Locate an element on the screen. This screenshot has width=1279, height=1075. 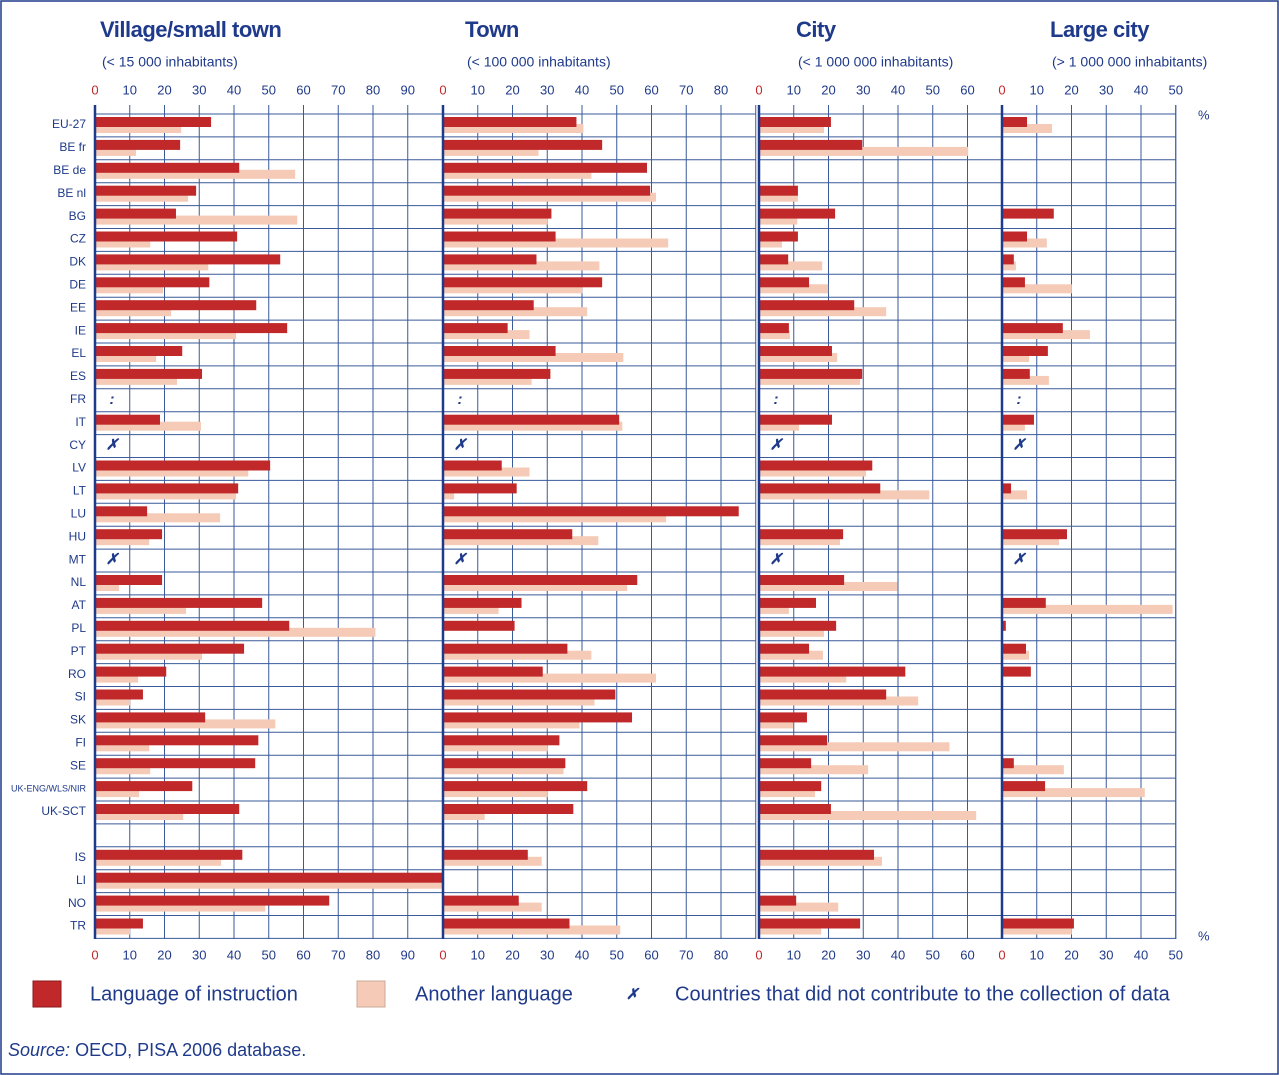
category-label: BE de is located at coordinates (69, 170).